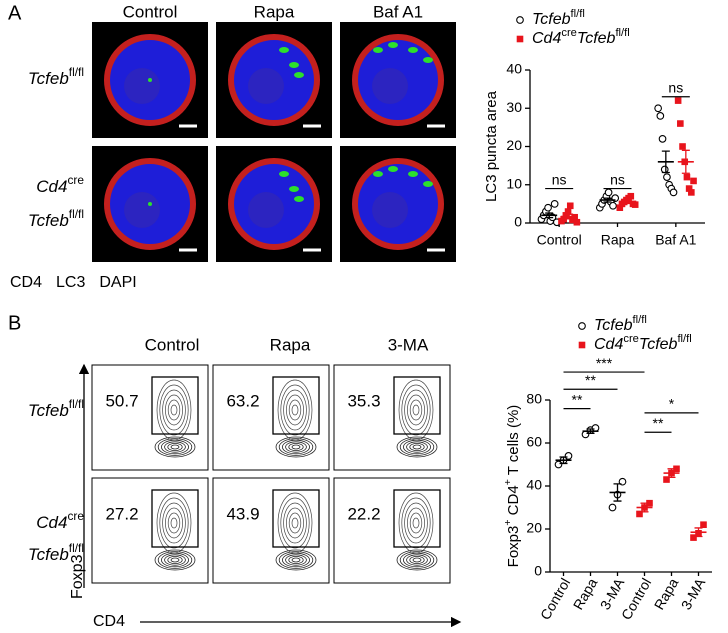 This screenshot has height=633, width=728. I want to click on x-tick-label: Control, so click(555, 598).